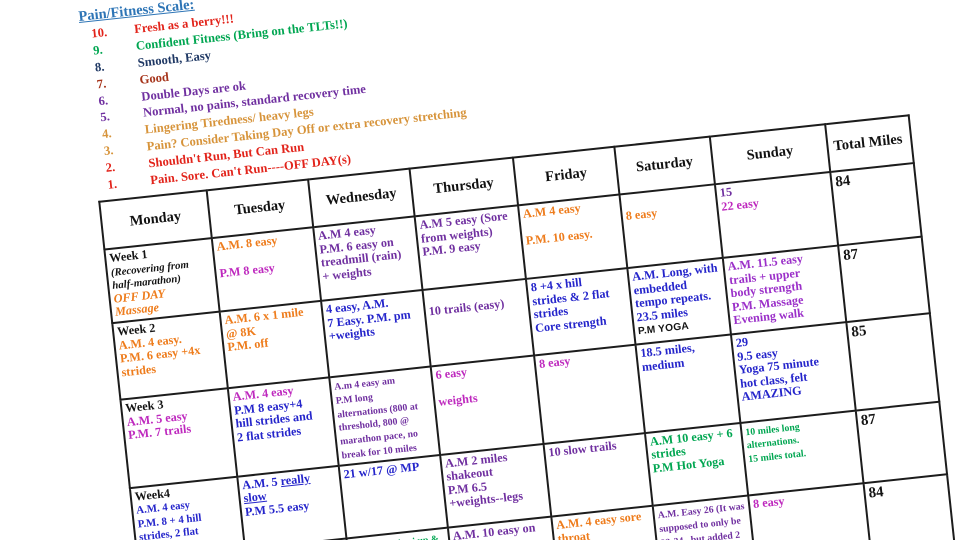 Image resolution: width=960 pixels, height=540 pixels. I want to click on schedule-cell: 6 easy weights, so click(487, 405).